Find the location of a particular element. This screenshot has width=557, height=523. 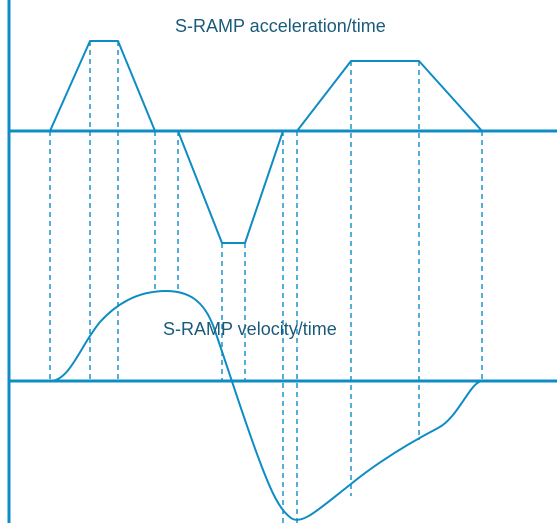

acceleration-label: S-RAMP acceleration/time is located at coordinates (280, 26).